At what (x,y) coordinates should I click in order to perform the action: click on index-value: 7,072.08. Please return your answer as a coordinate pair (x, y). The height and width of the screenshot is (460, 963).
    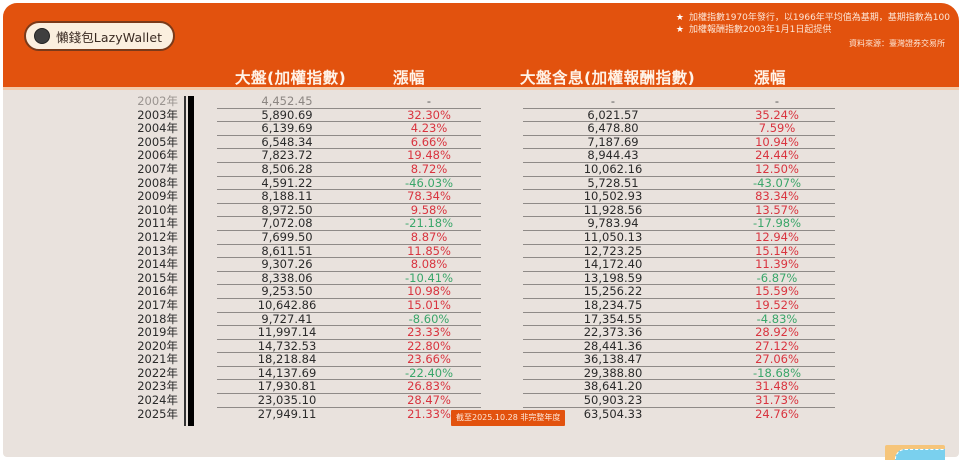
    Looking at the image, I should click on (287, 223).